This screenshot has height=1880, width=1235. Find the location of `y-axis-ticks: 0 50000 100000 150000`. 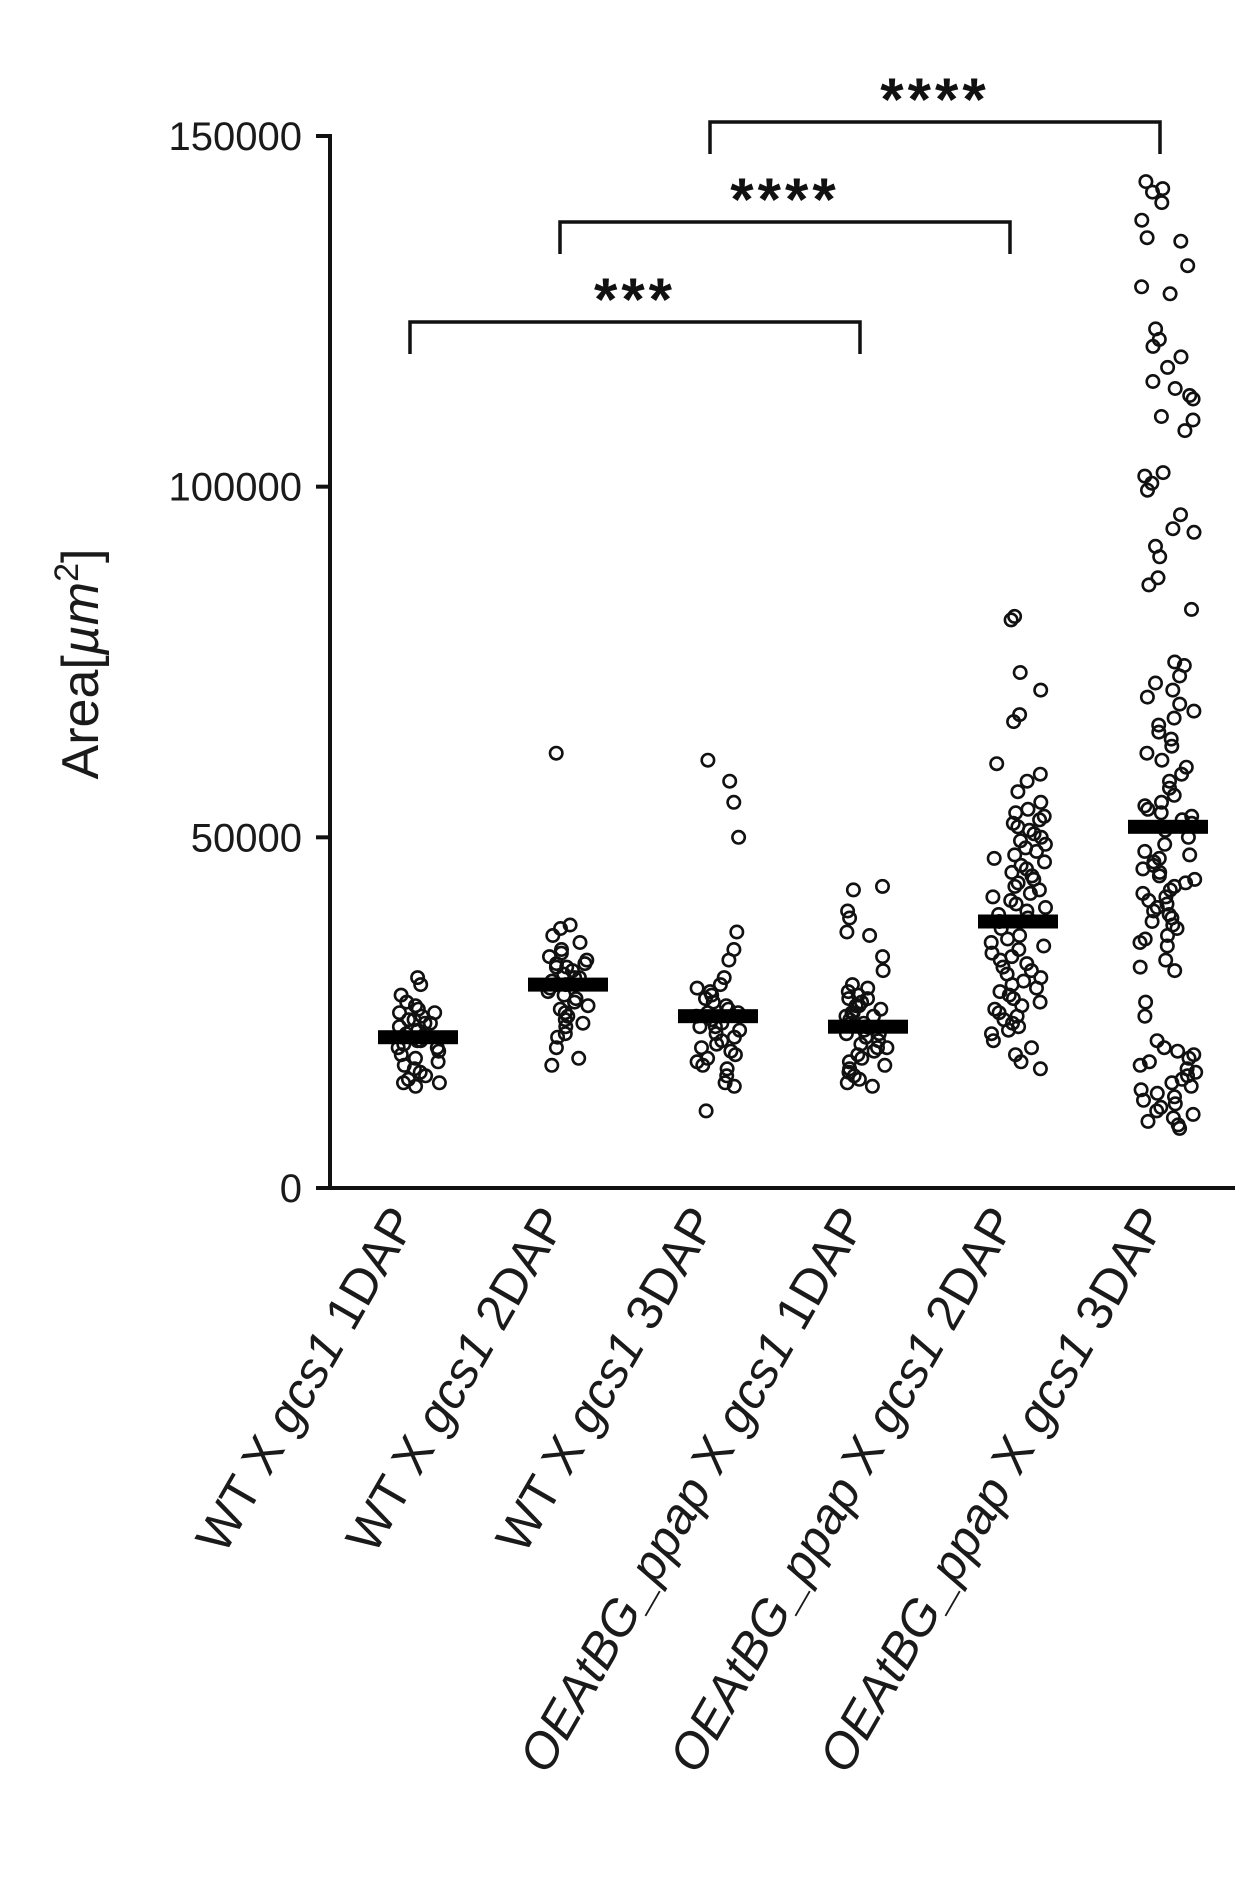

y-axis-ticks: 0 50000 100000 150000 is located at coordinates (249, 663).